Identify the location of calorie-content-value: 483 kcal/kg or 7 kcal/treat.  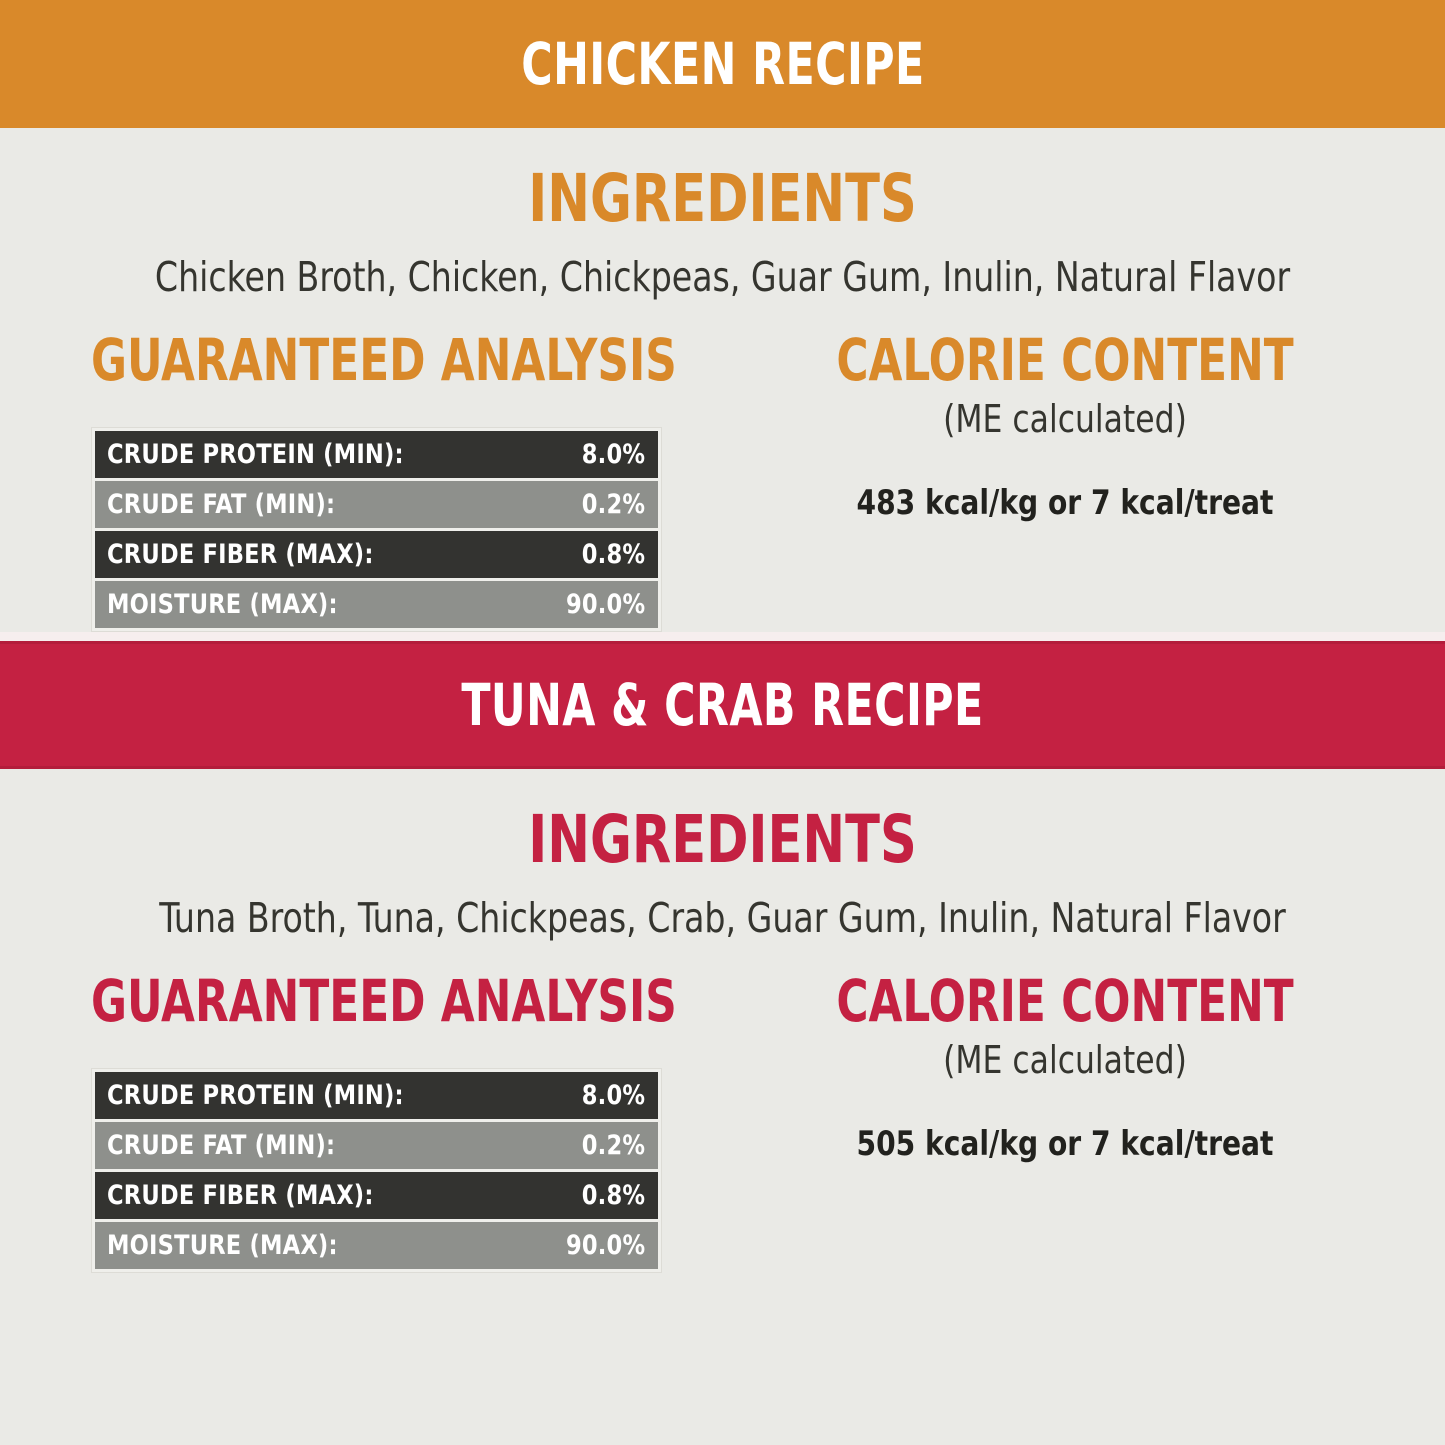
(1065, 503).